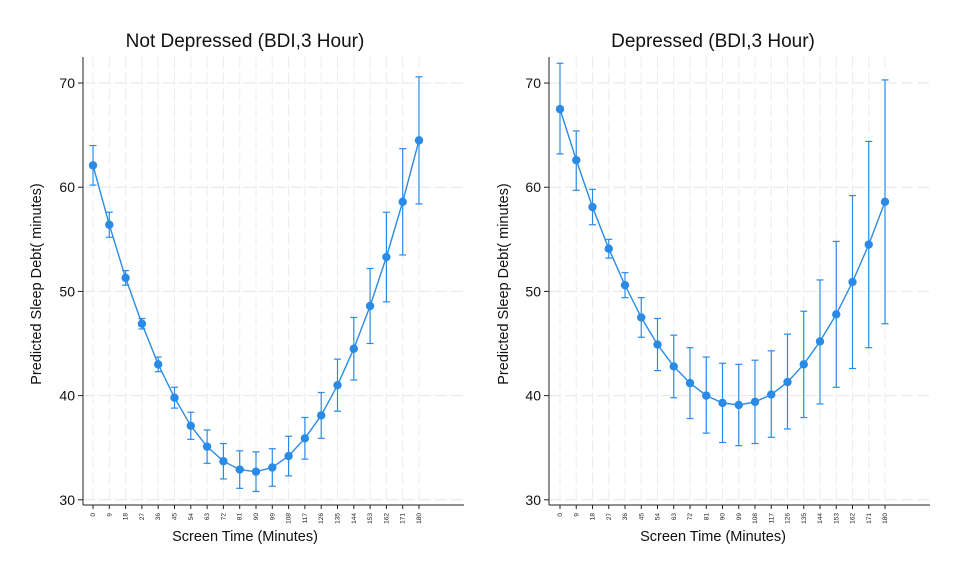 The image size is (960, 576). Describe the element at coordinates (713, 41) in the screenshot. I see `chart-title: Depressed (BDI,3 Hour)` at that location.